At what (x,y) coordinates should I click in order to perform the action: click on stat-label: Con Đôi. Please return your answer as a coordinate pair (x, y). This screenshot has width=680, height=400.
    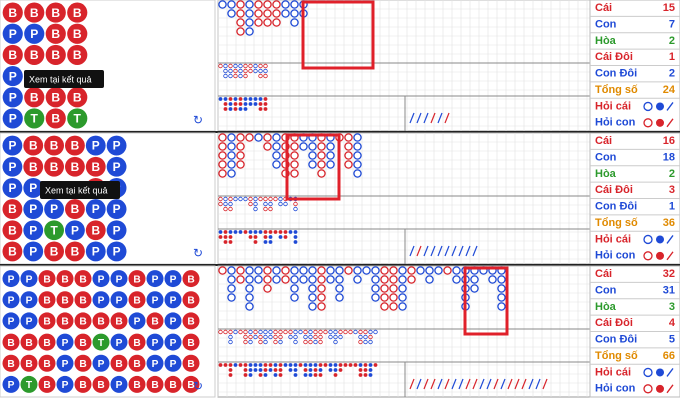
    Looking at the image, I should click on (616, 74).